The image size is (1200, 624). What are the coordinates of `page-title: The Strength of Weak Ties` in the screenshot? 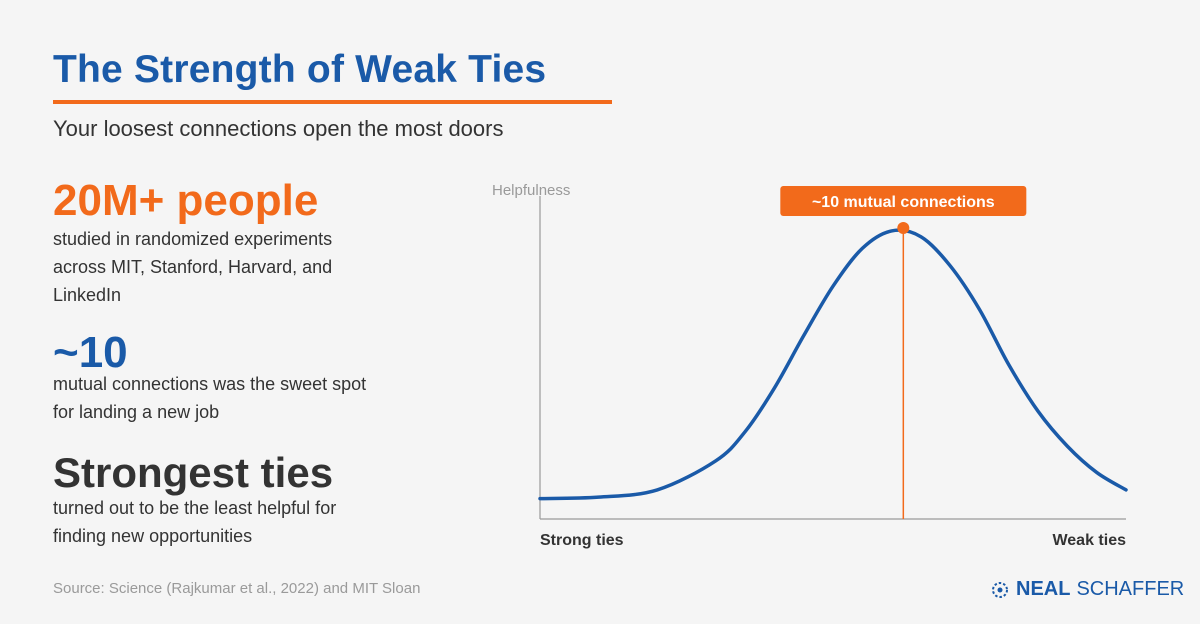 It's located at (300, 69).